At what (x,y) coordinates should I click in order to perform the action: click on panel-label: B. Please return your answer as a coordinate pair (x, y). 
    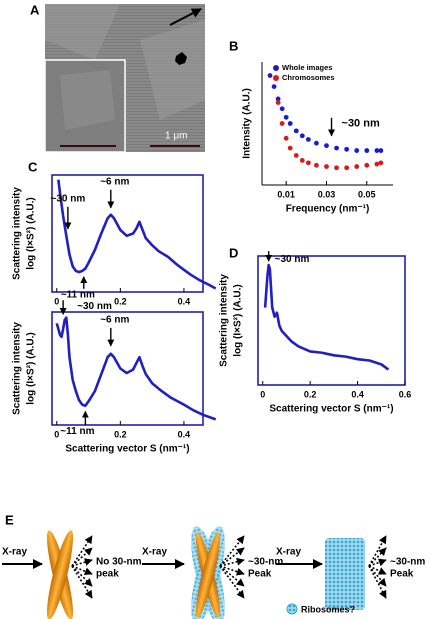
    Looking at the image, I should click on (233, 45).